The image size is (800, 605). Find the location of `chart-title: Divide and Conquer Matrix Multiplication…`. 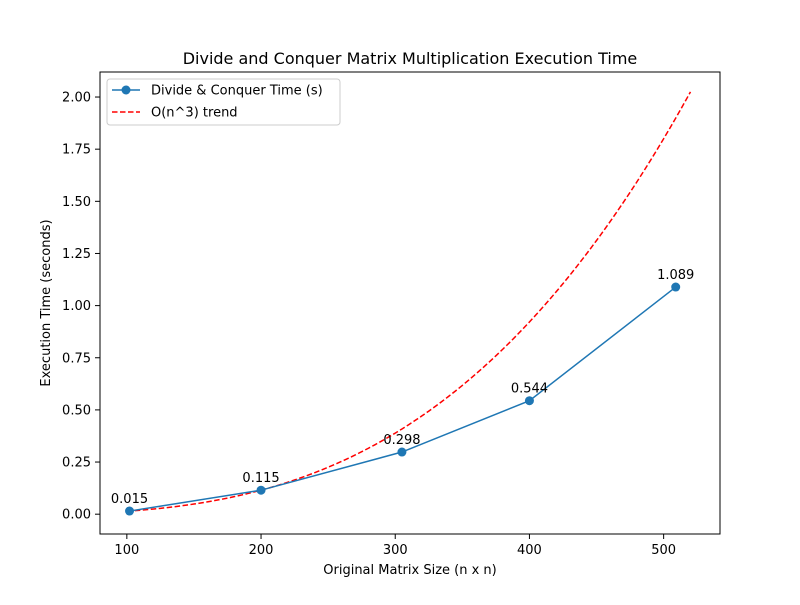

chart-title: Divide and Conquer Matrix Multiplication… is located at coordinates (410, 58).